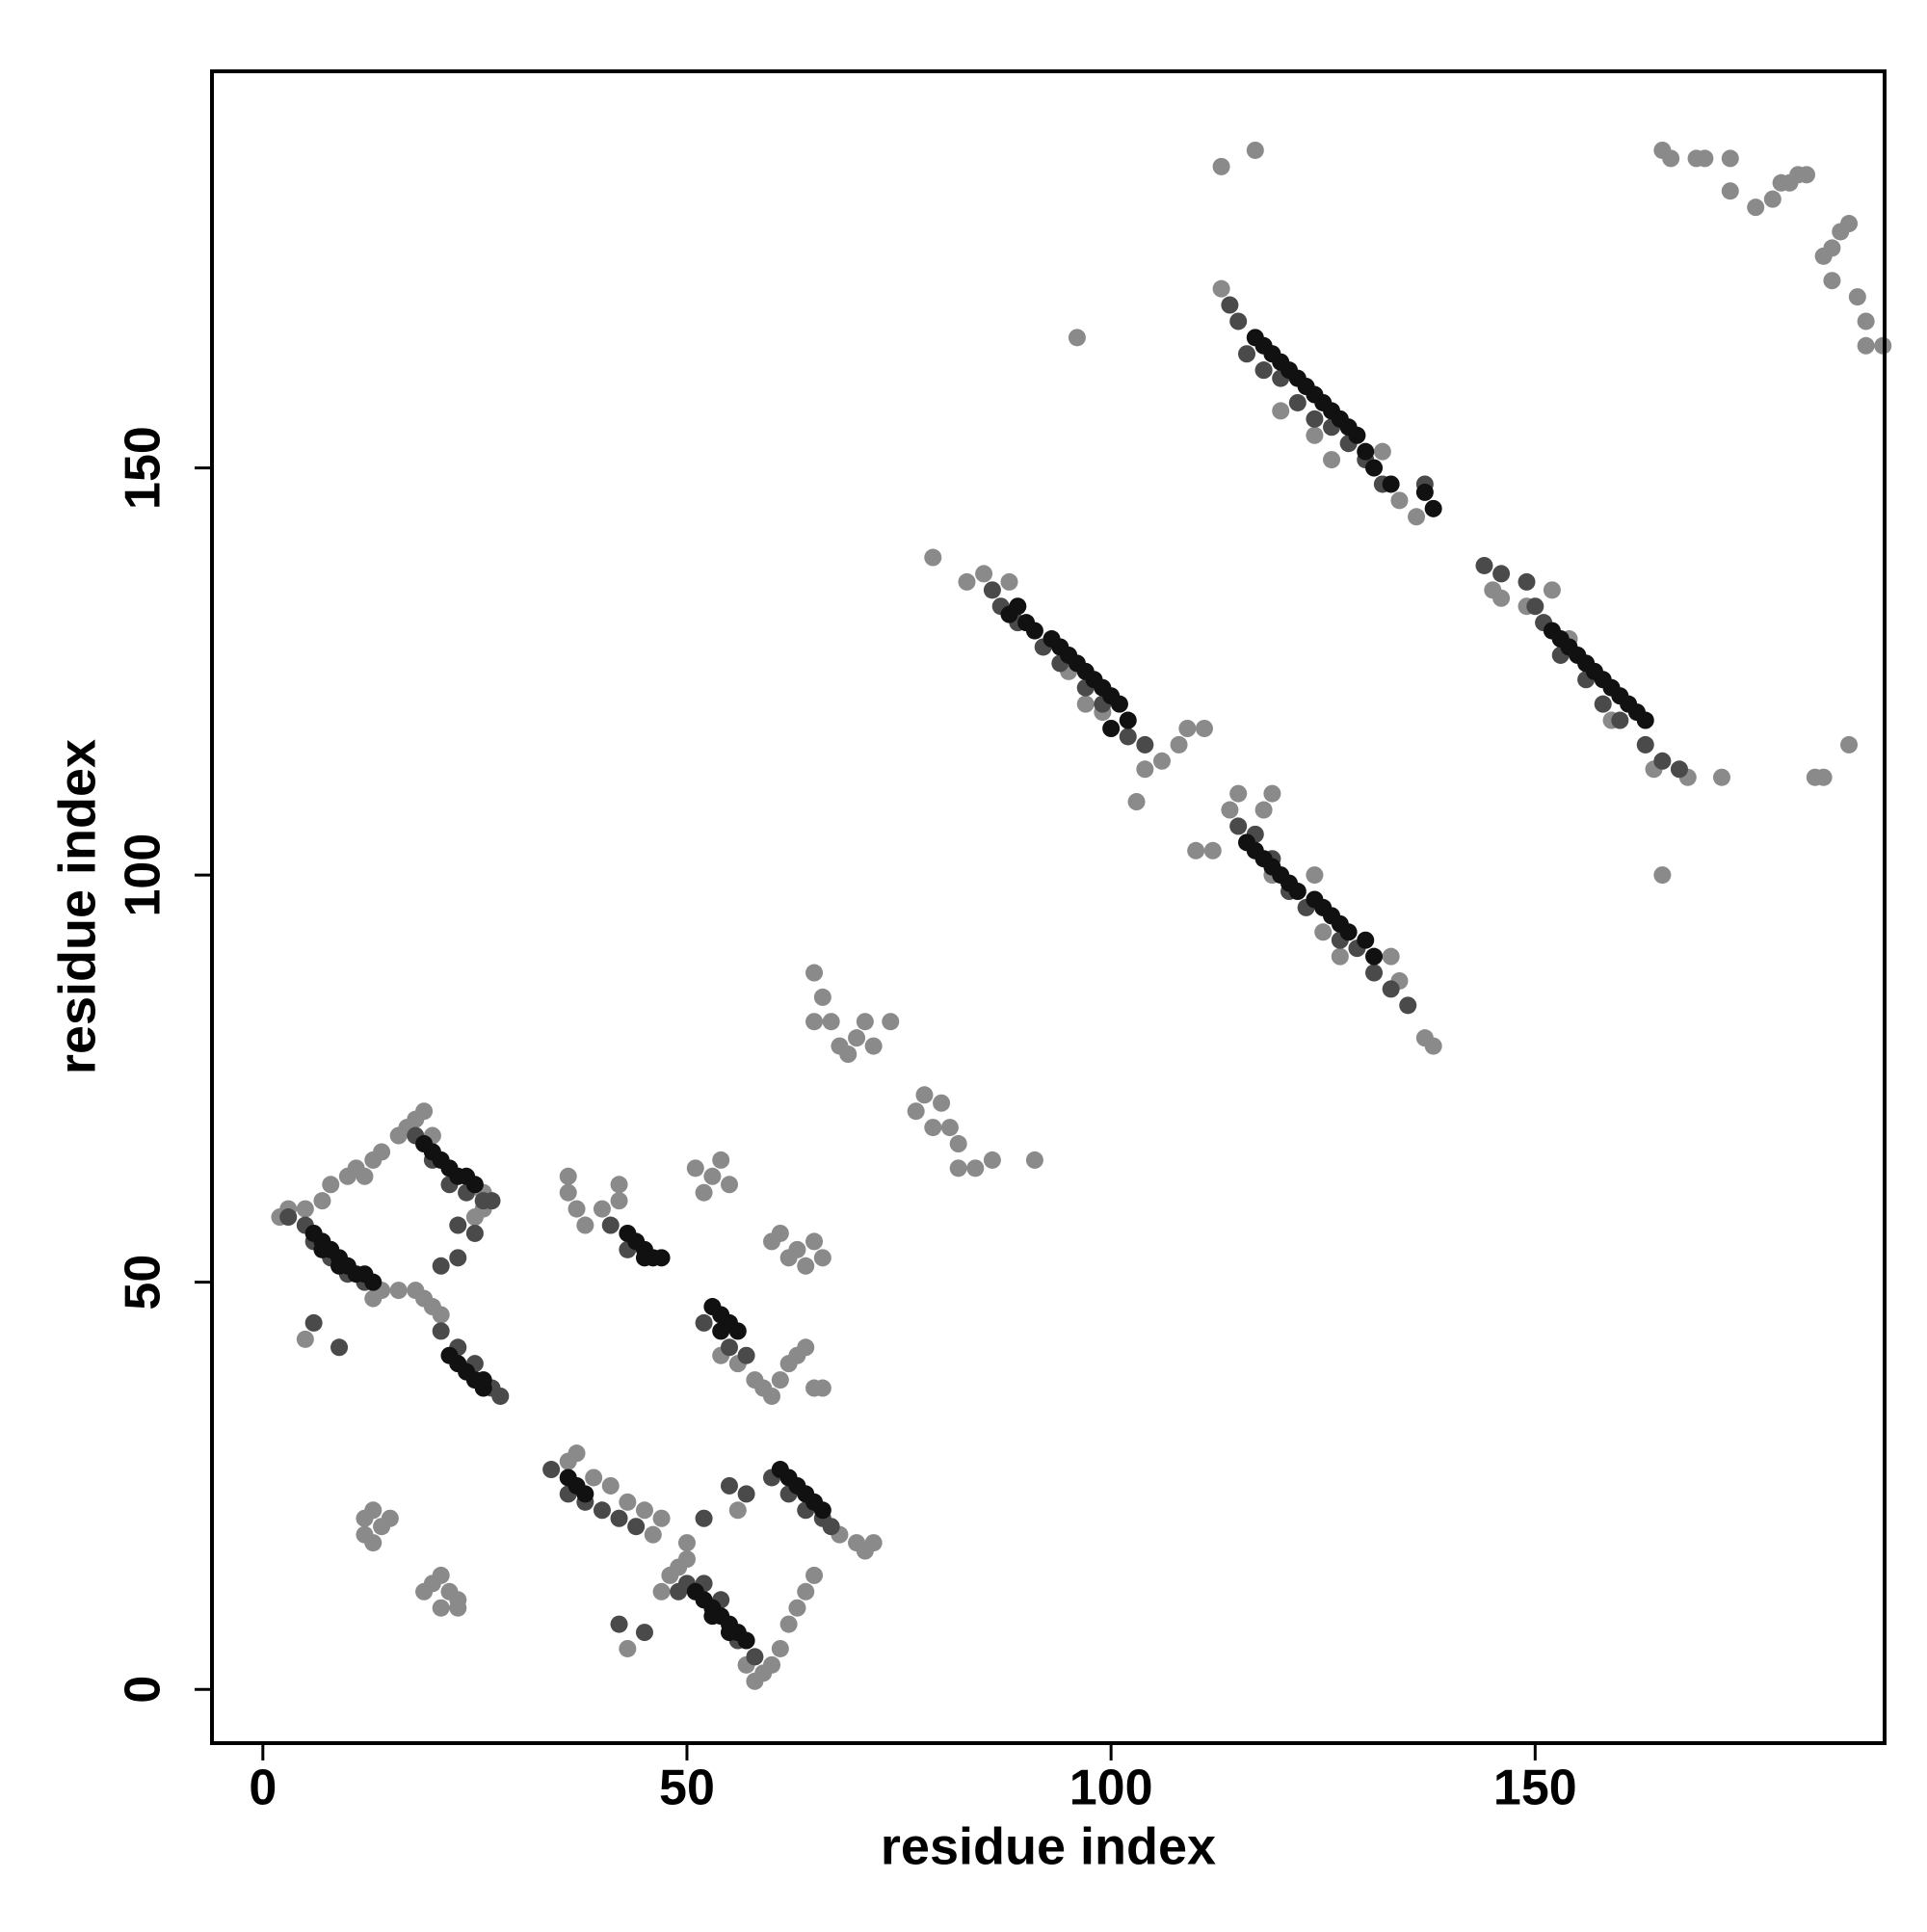 The image size is (1927, 1932). Describe the element at coordinates (1535, 1788) in the screenshot. I see `x-tick-label: 150` at that location.